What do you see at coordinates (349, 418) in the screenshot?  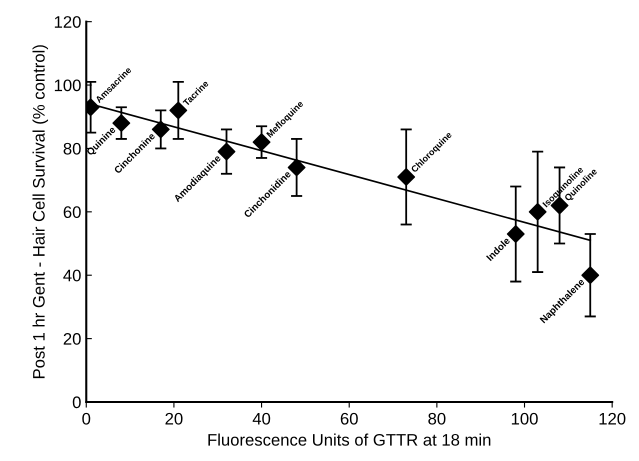 I see `x-tick-label: 60` at bounding box center [349, 418].